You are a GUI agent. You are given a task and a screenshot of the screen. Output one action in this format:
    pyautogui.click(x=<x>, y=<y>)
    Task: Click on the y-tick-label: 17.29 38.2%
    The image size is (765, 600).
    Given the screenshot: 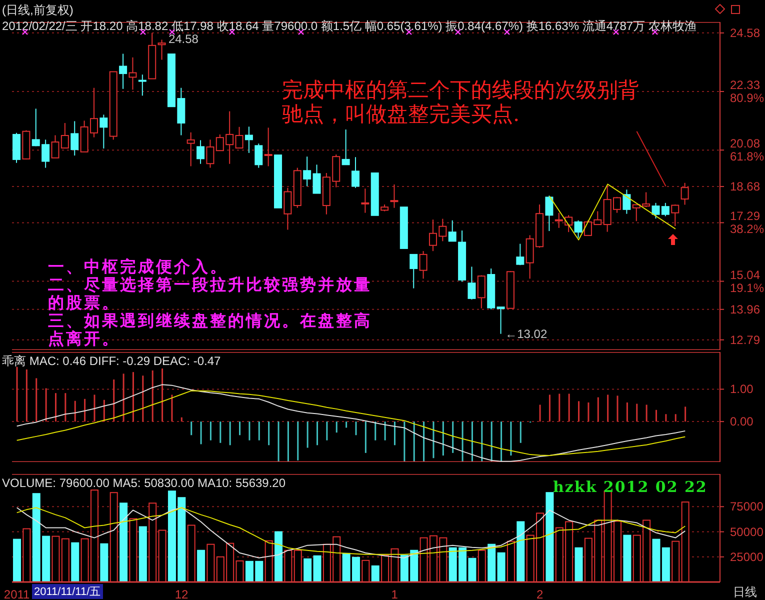 What is the action you would take?
    pyautogui.click(x=747, y=222)
    